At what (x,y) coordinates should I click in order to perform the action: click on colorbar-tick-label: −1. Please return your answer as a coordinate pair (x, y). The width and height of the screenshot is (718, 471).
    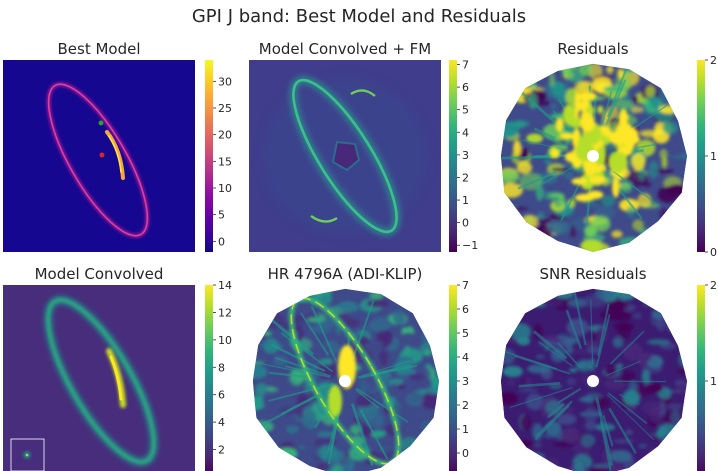
    Looking at the image, I should click on (470, 245).